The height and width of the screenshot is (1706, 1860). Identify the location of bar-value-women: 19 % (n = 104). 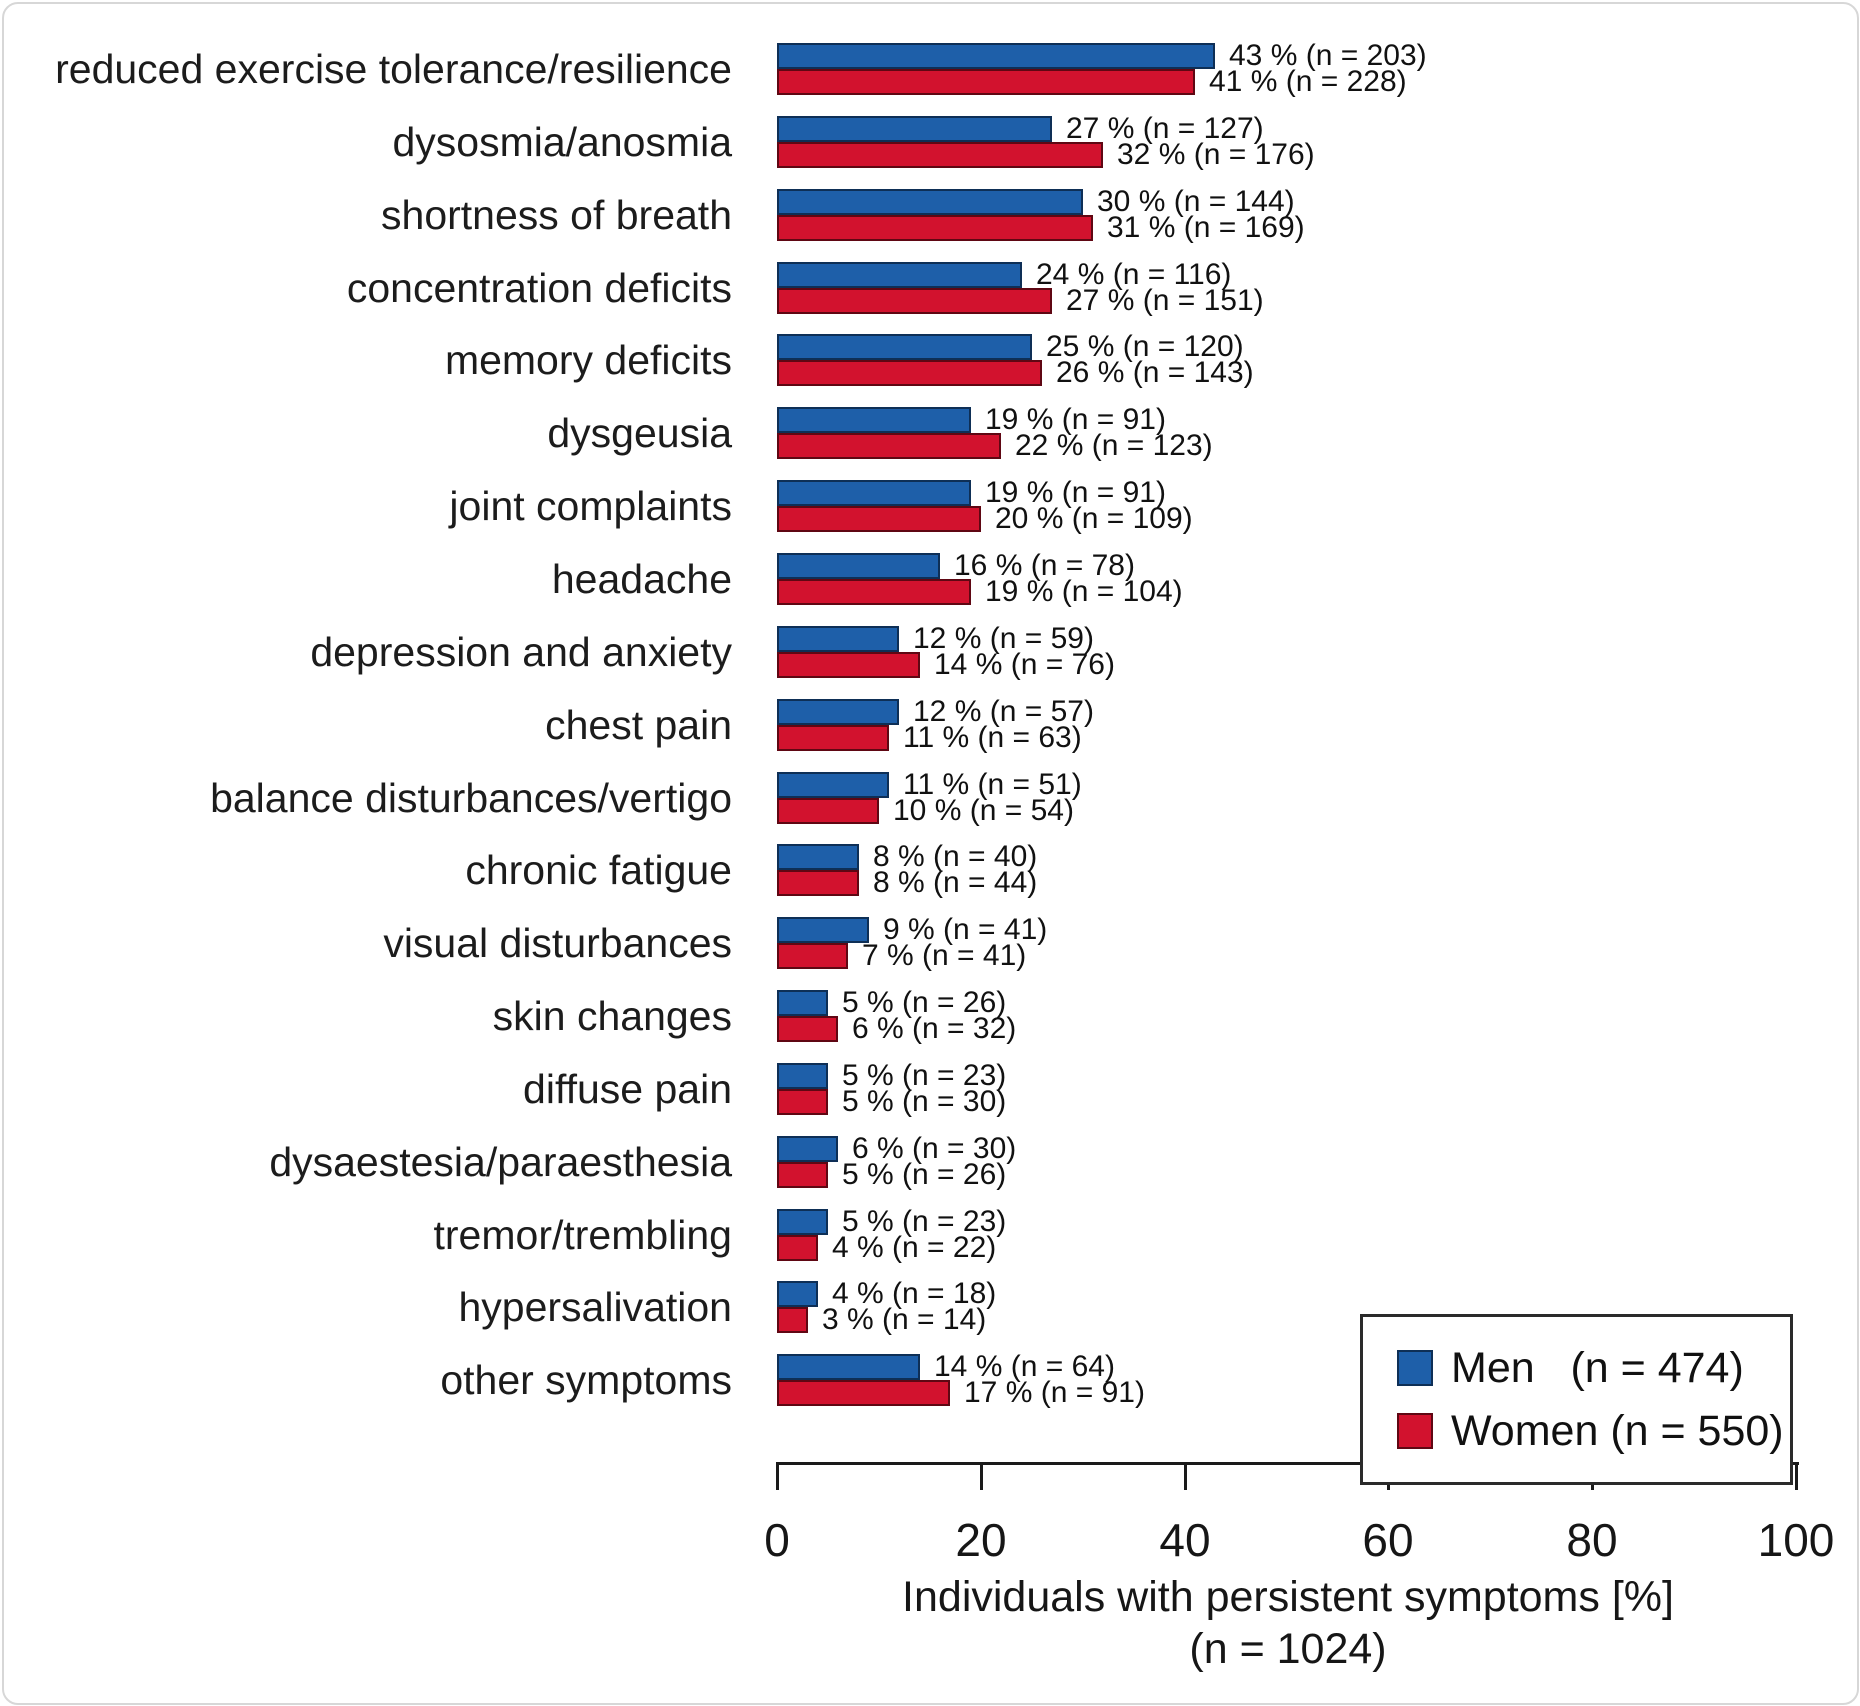
(1084, 591).